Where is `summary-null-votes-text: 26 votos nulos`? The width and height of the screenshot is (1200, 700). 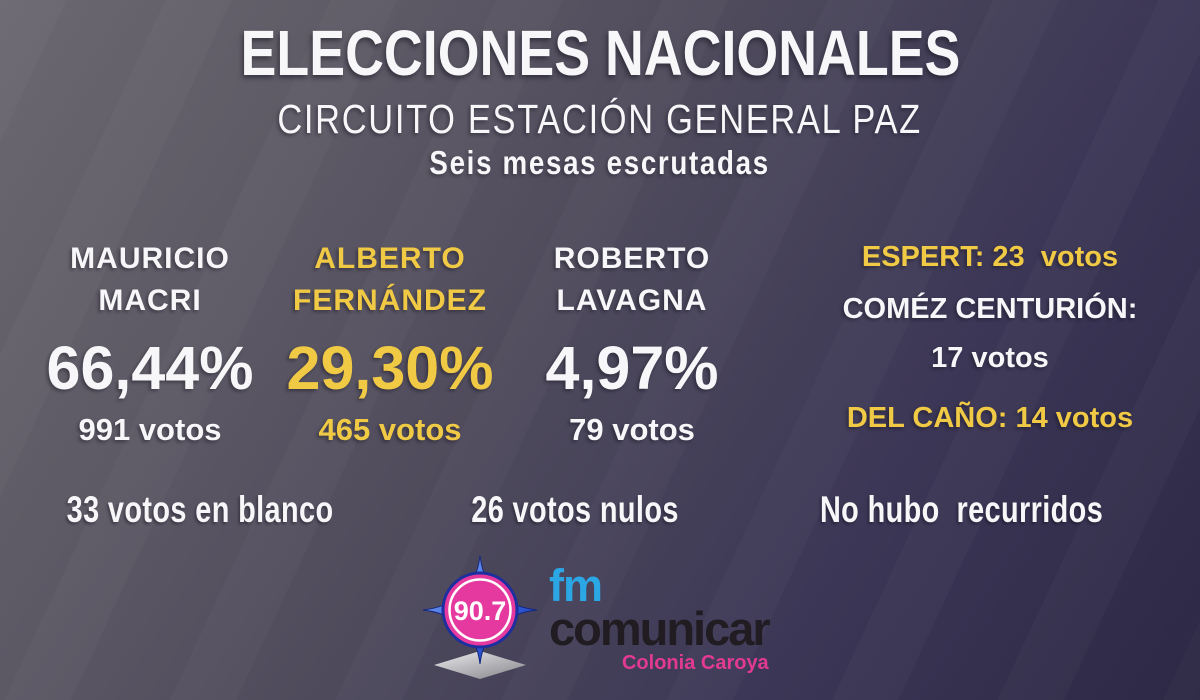 summary-null-votes-text: 26 votos nulos is located at coordinates (575, 509).